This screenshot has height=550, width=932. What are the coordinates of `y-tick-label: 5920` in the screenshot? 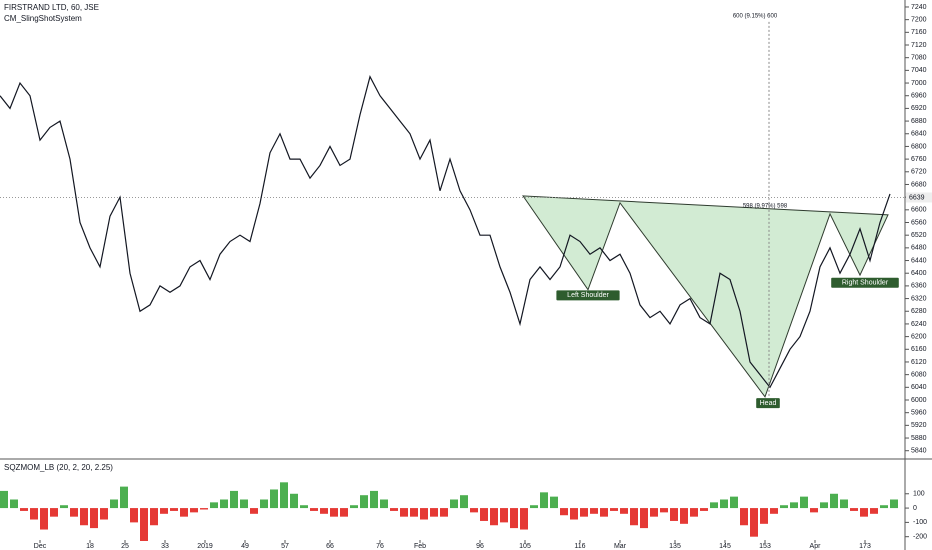 It's located at (919, 425).